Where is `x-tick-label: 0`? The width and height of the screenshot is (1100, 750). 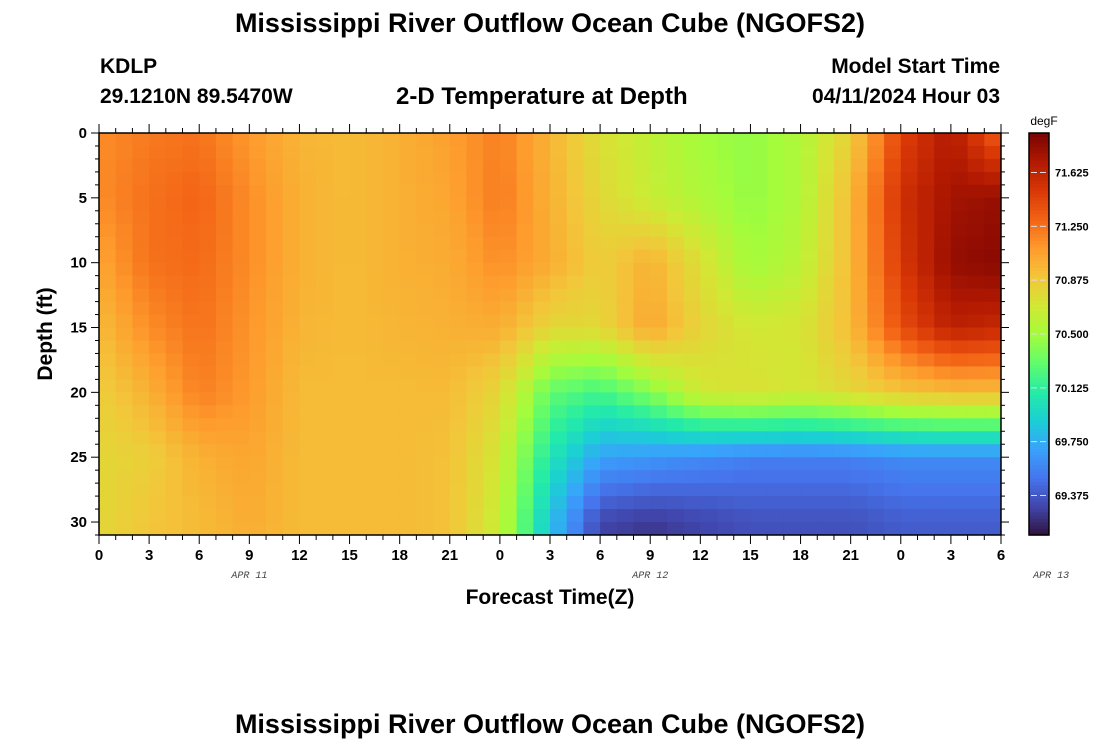
x-tick-label: 0 is located at coordinates (500, 555).